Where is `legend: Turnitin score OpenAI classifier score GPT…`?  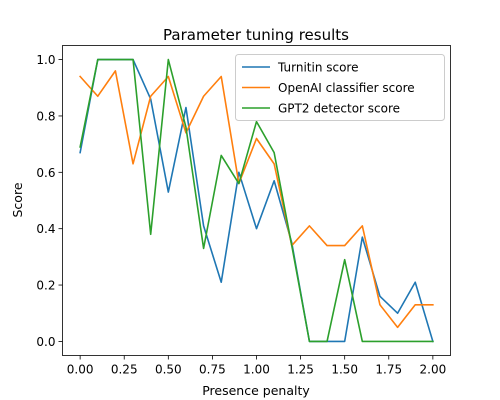
legend: Turnitin score OpenAI classifier score GPT… is located at coordinates (340, 87).